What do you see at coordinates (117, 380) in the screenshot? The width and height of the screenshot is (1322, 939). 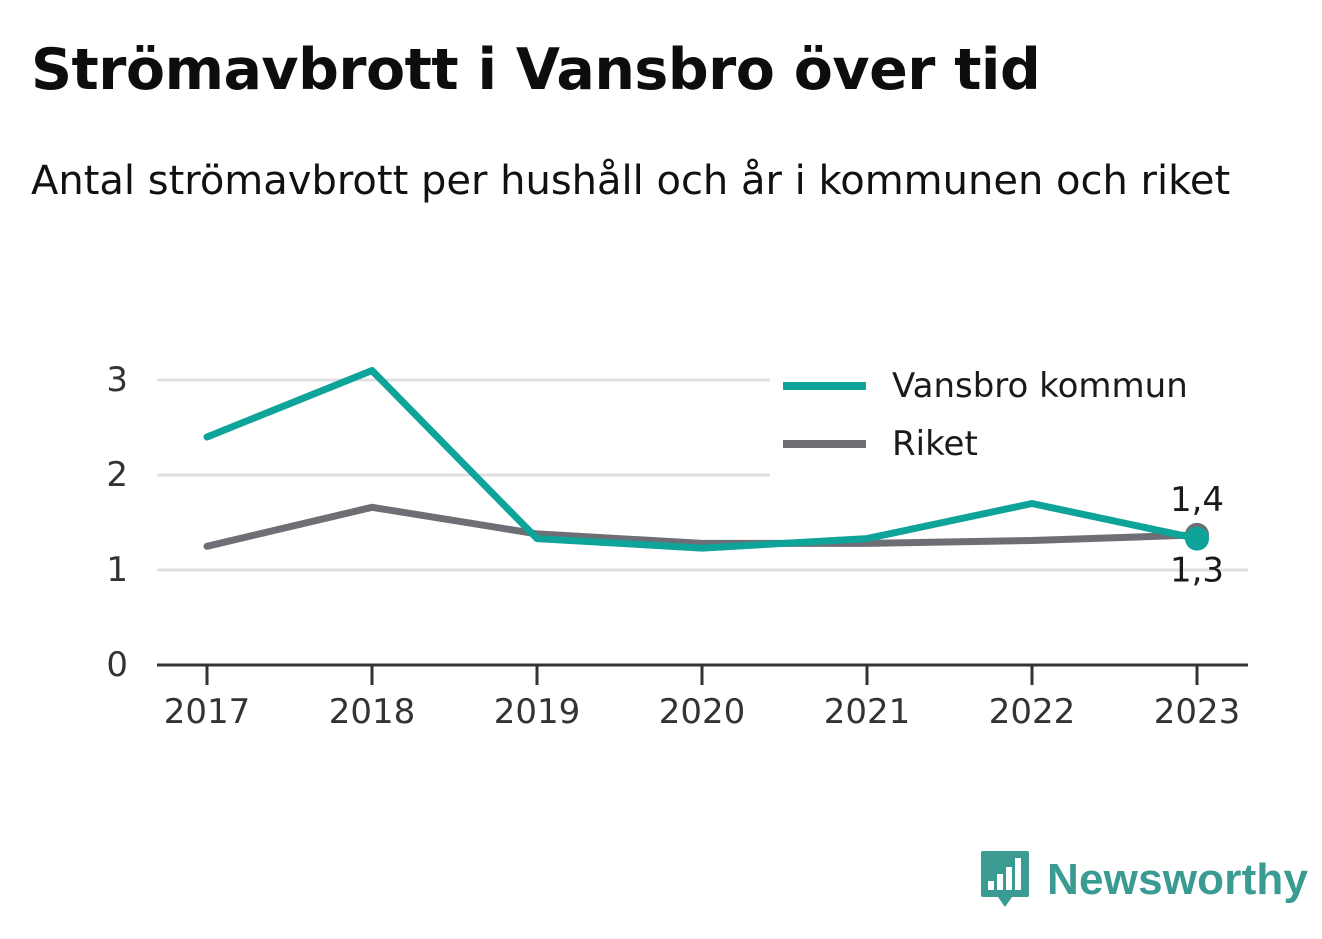 I see `y-tick-label: 3` at bounding box center [117, 380].